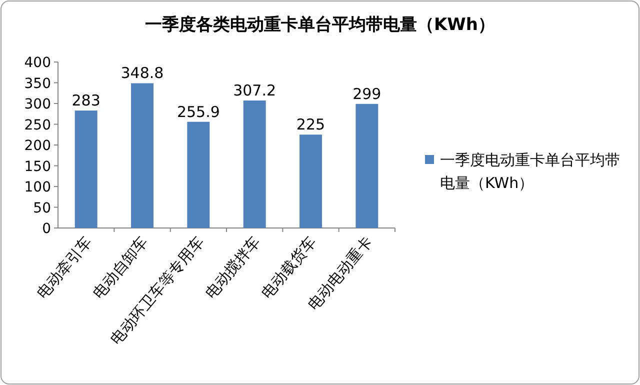  What do you see at coordinates (367, 93) in the screenshot?
I see `data-label: 299` at bounding box center [367, 93].